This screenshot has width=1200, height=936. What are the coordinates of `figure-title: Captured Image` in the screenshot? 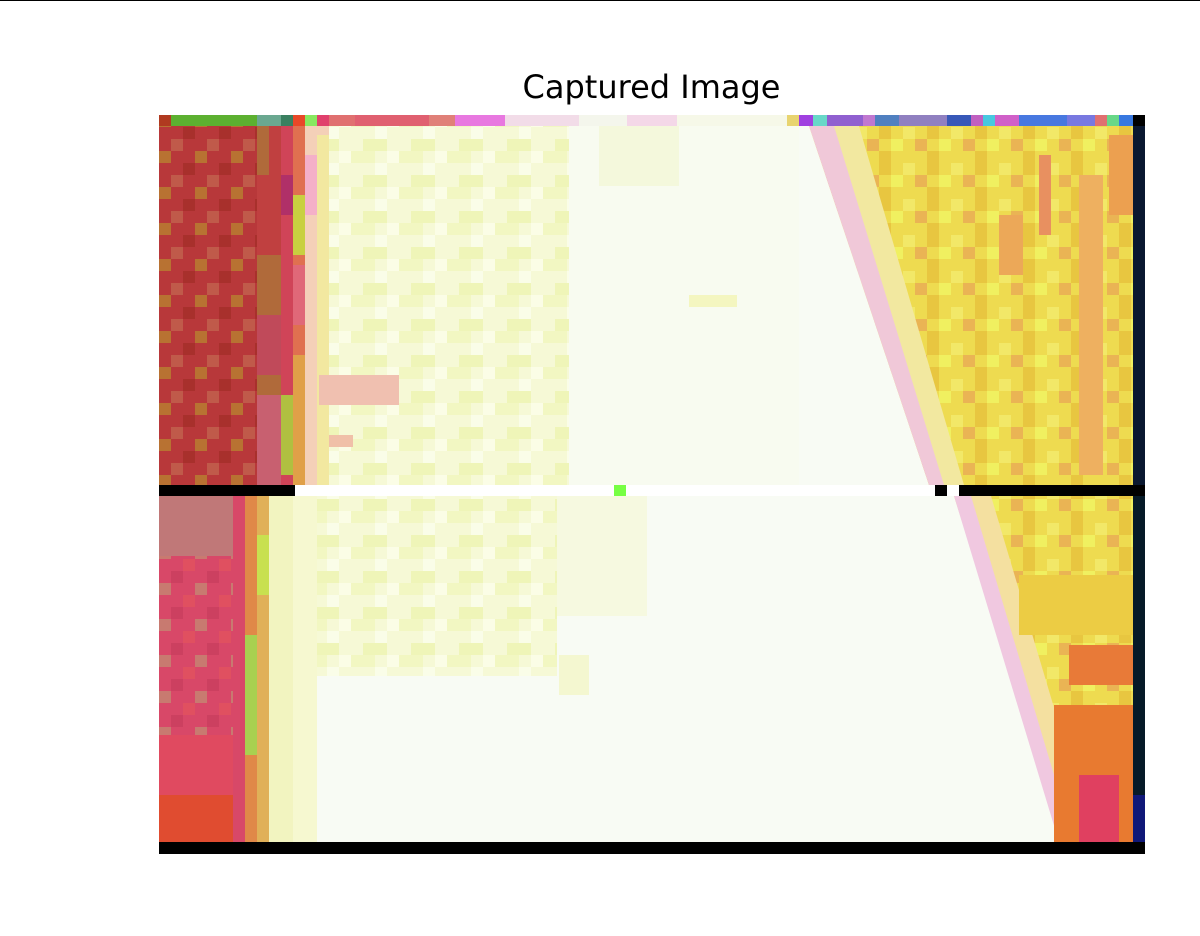 It's located at (651, 87).